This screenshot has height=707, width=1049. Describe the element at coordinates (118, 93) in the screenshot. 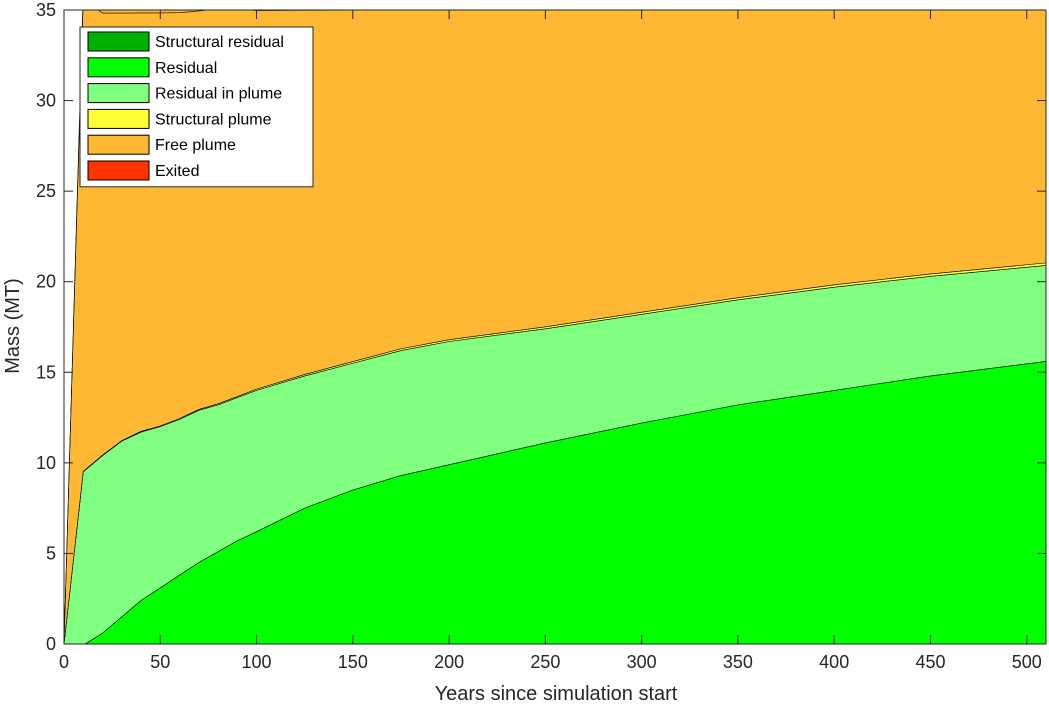

I see `legend-swatch-residual-in-plume` at that location.